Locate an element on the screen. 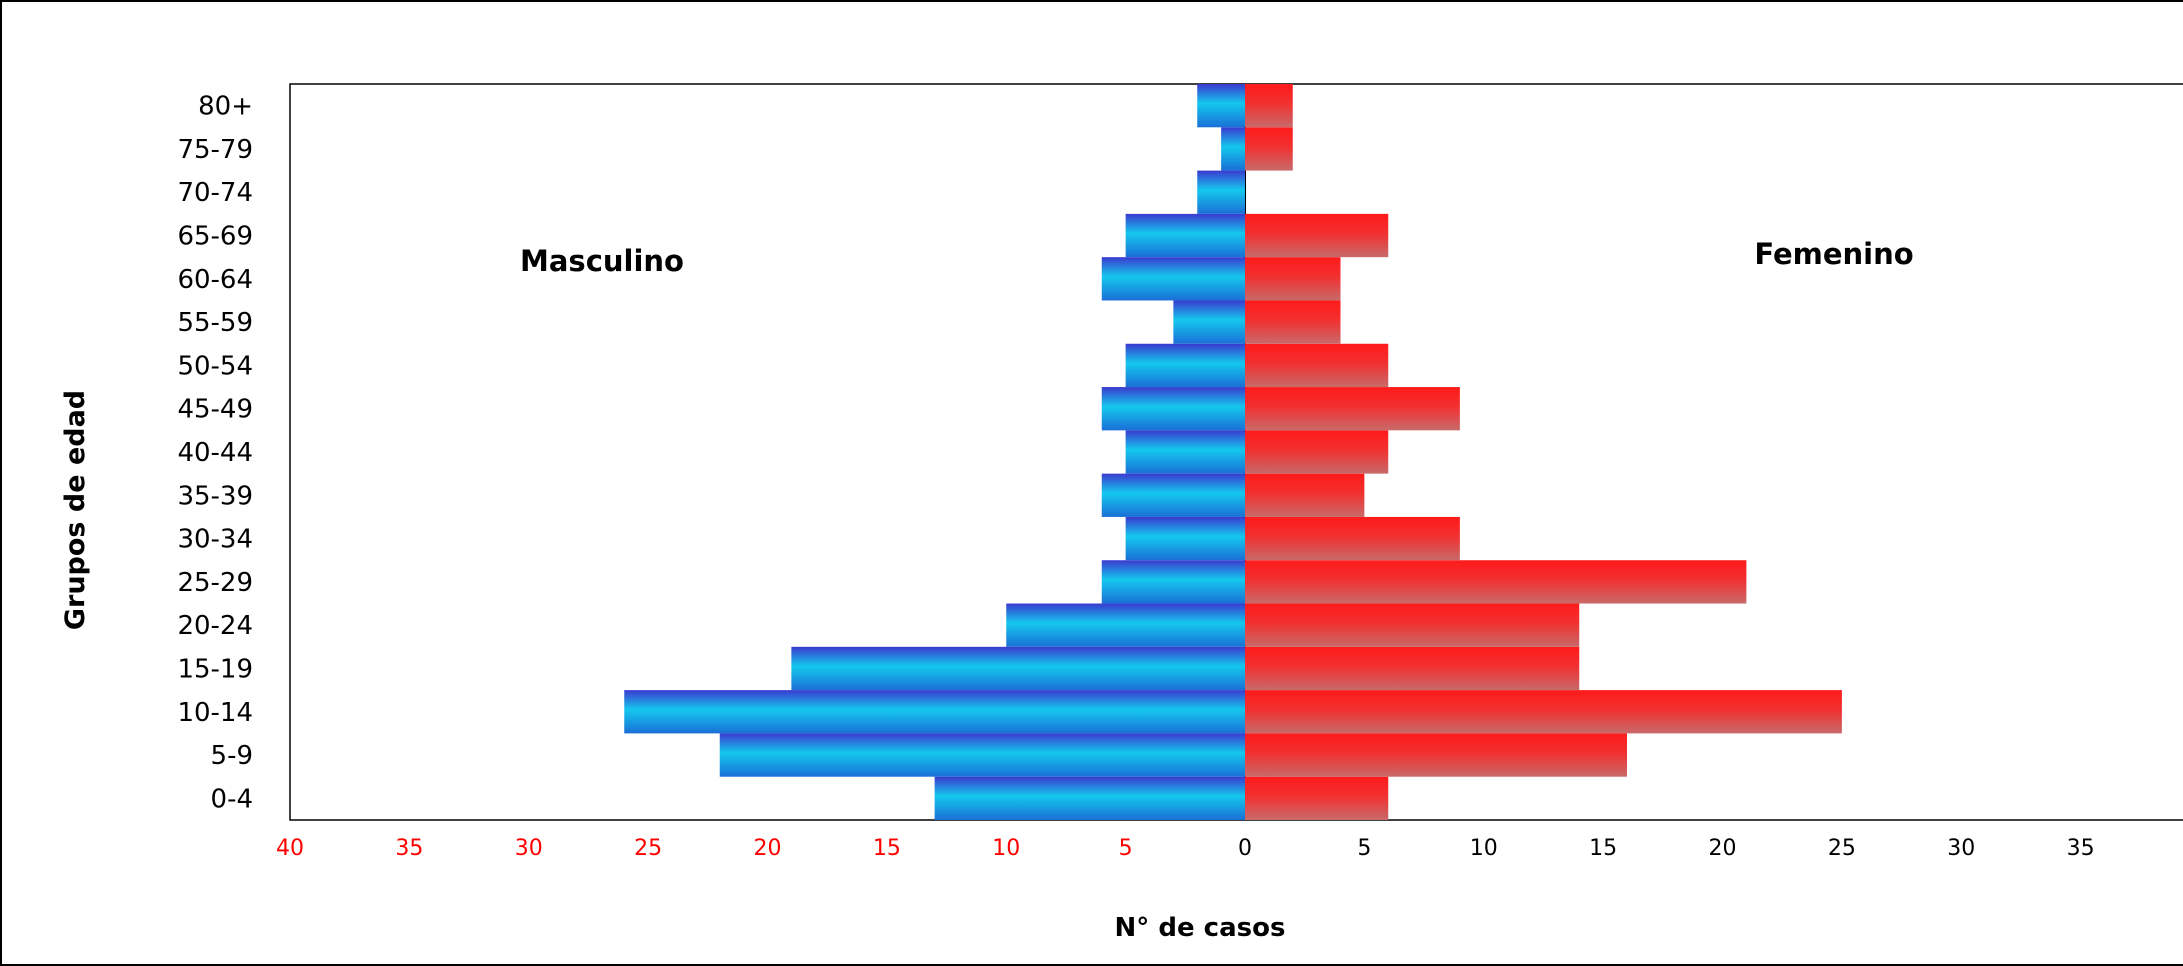 This screenshot has width=2183, height=966. y-tick-label: 30-34 is located at coordinates (215, 540).